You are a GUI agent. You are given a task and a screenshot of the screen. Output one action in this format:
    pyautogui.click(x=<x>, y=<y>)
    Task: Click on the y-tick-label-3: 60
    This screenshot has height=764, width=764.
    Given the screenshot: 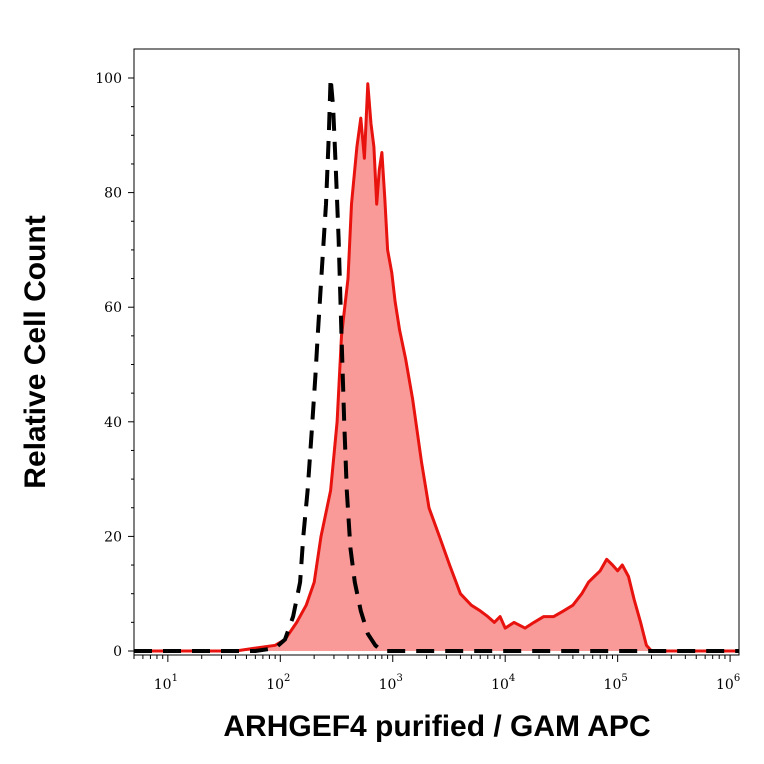 What is the action you would take?
    pyautogui.click(x=113, y=308)
    